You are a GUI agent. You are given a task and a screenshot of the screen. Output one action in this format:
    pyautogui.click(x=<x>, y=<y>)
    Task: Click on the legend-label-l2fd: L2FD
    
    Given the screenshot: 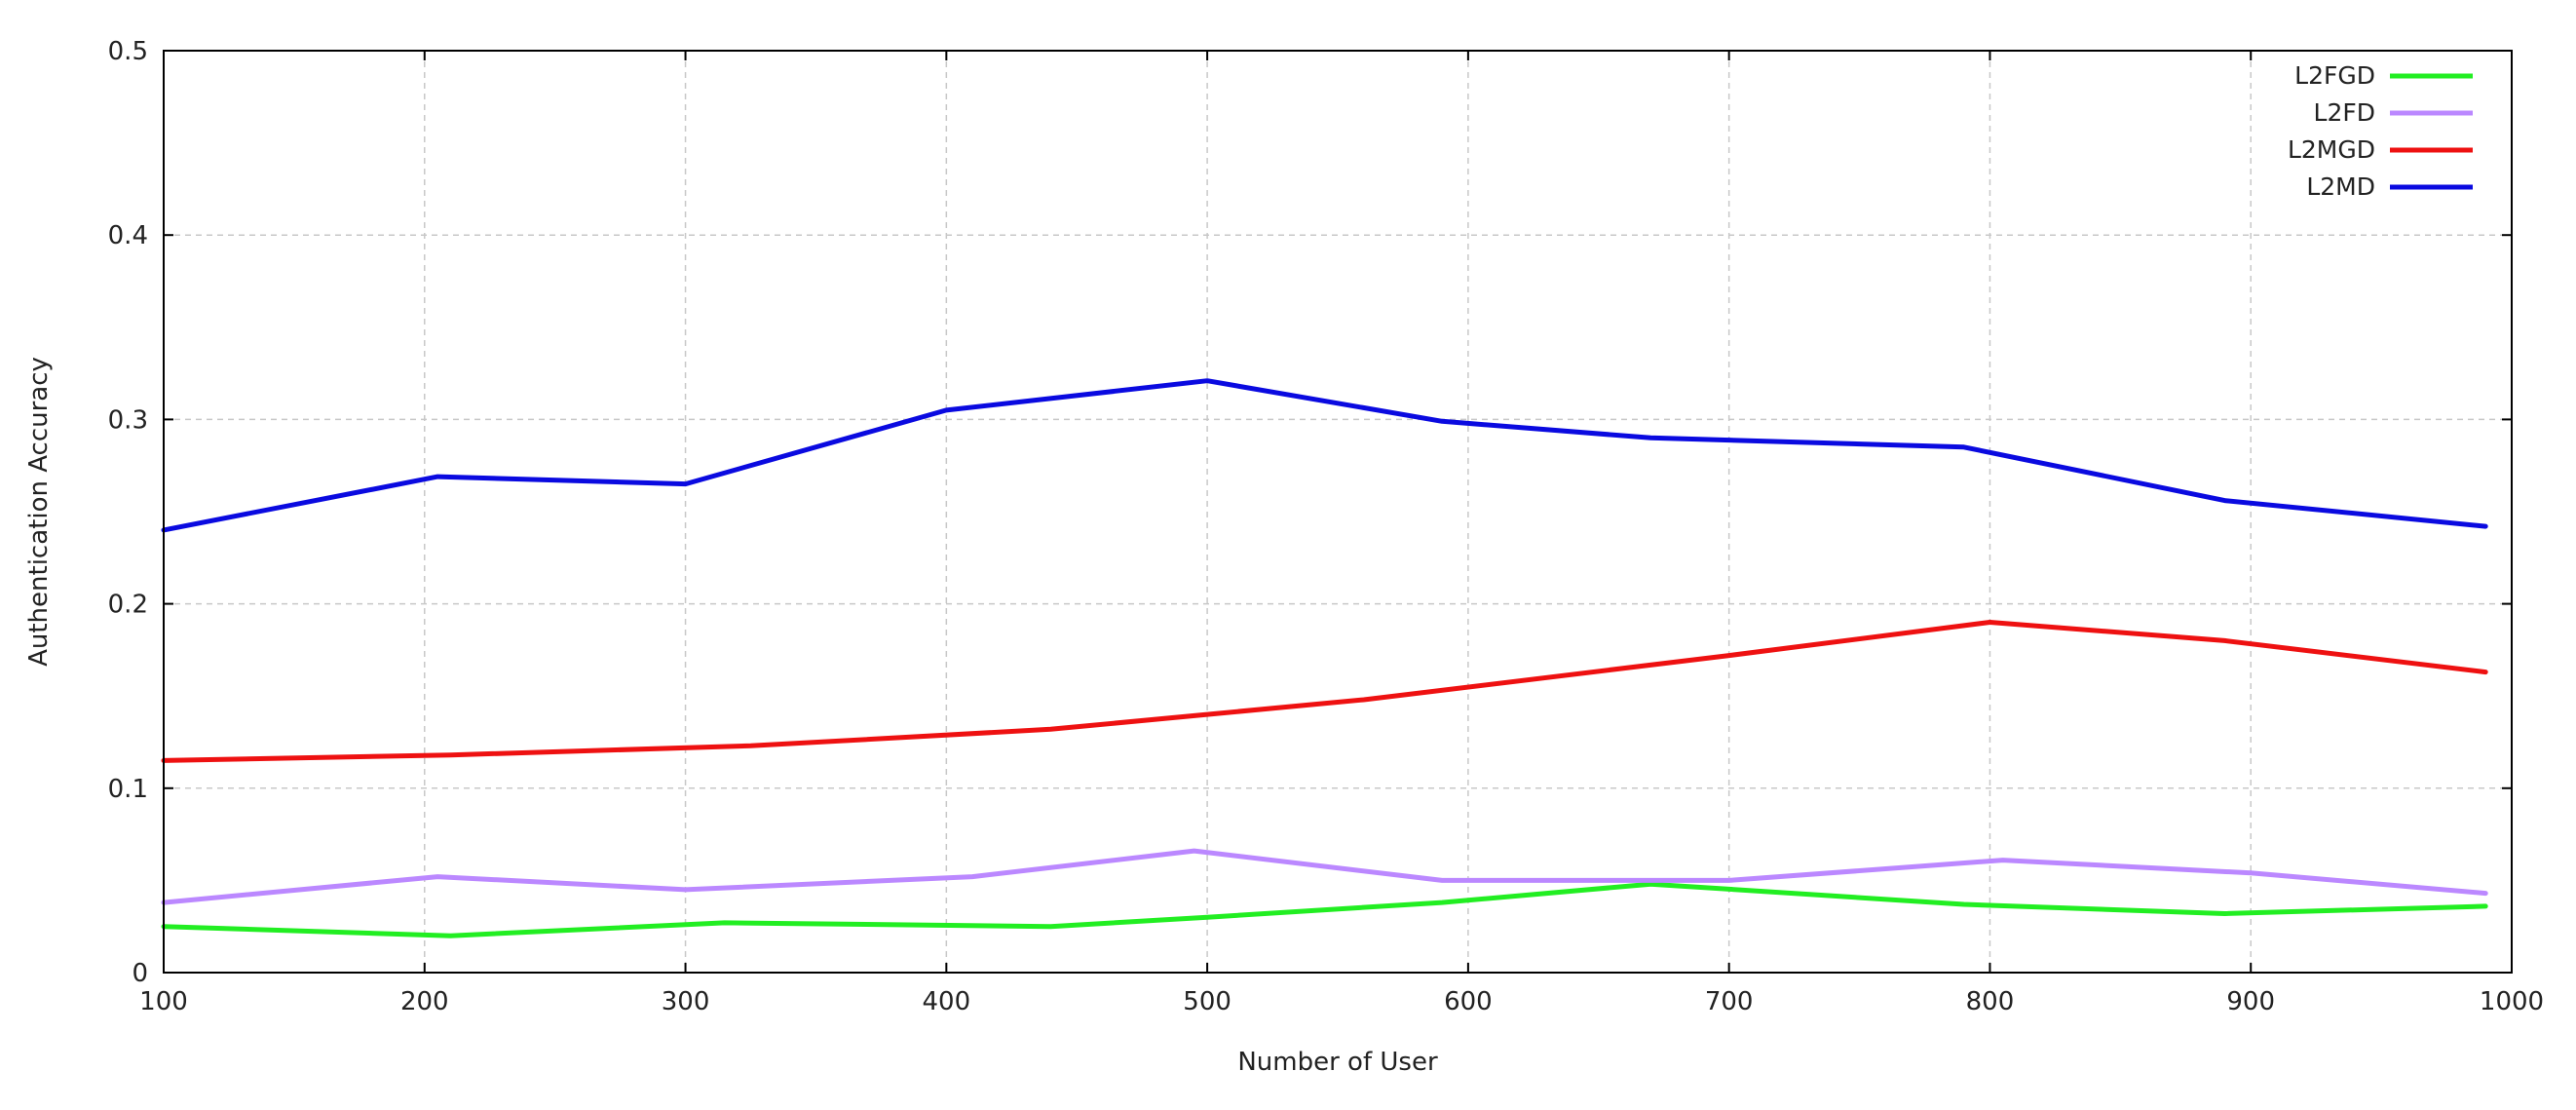 What is the action you would take?
    pyautogui.click(x=2344, y=112)
    